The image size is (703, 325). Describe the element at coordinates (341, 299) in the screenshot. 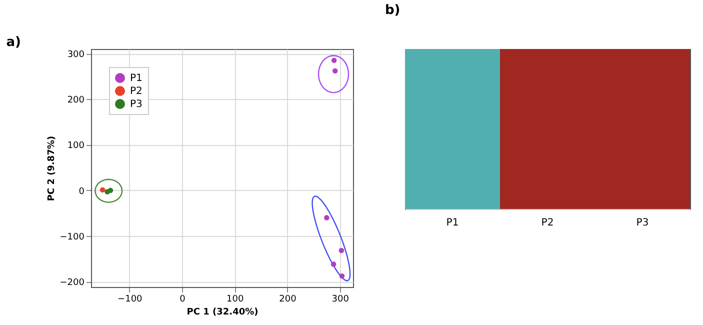

I see `x-tick-label: 300` at that location.